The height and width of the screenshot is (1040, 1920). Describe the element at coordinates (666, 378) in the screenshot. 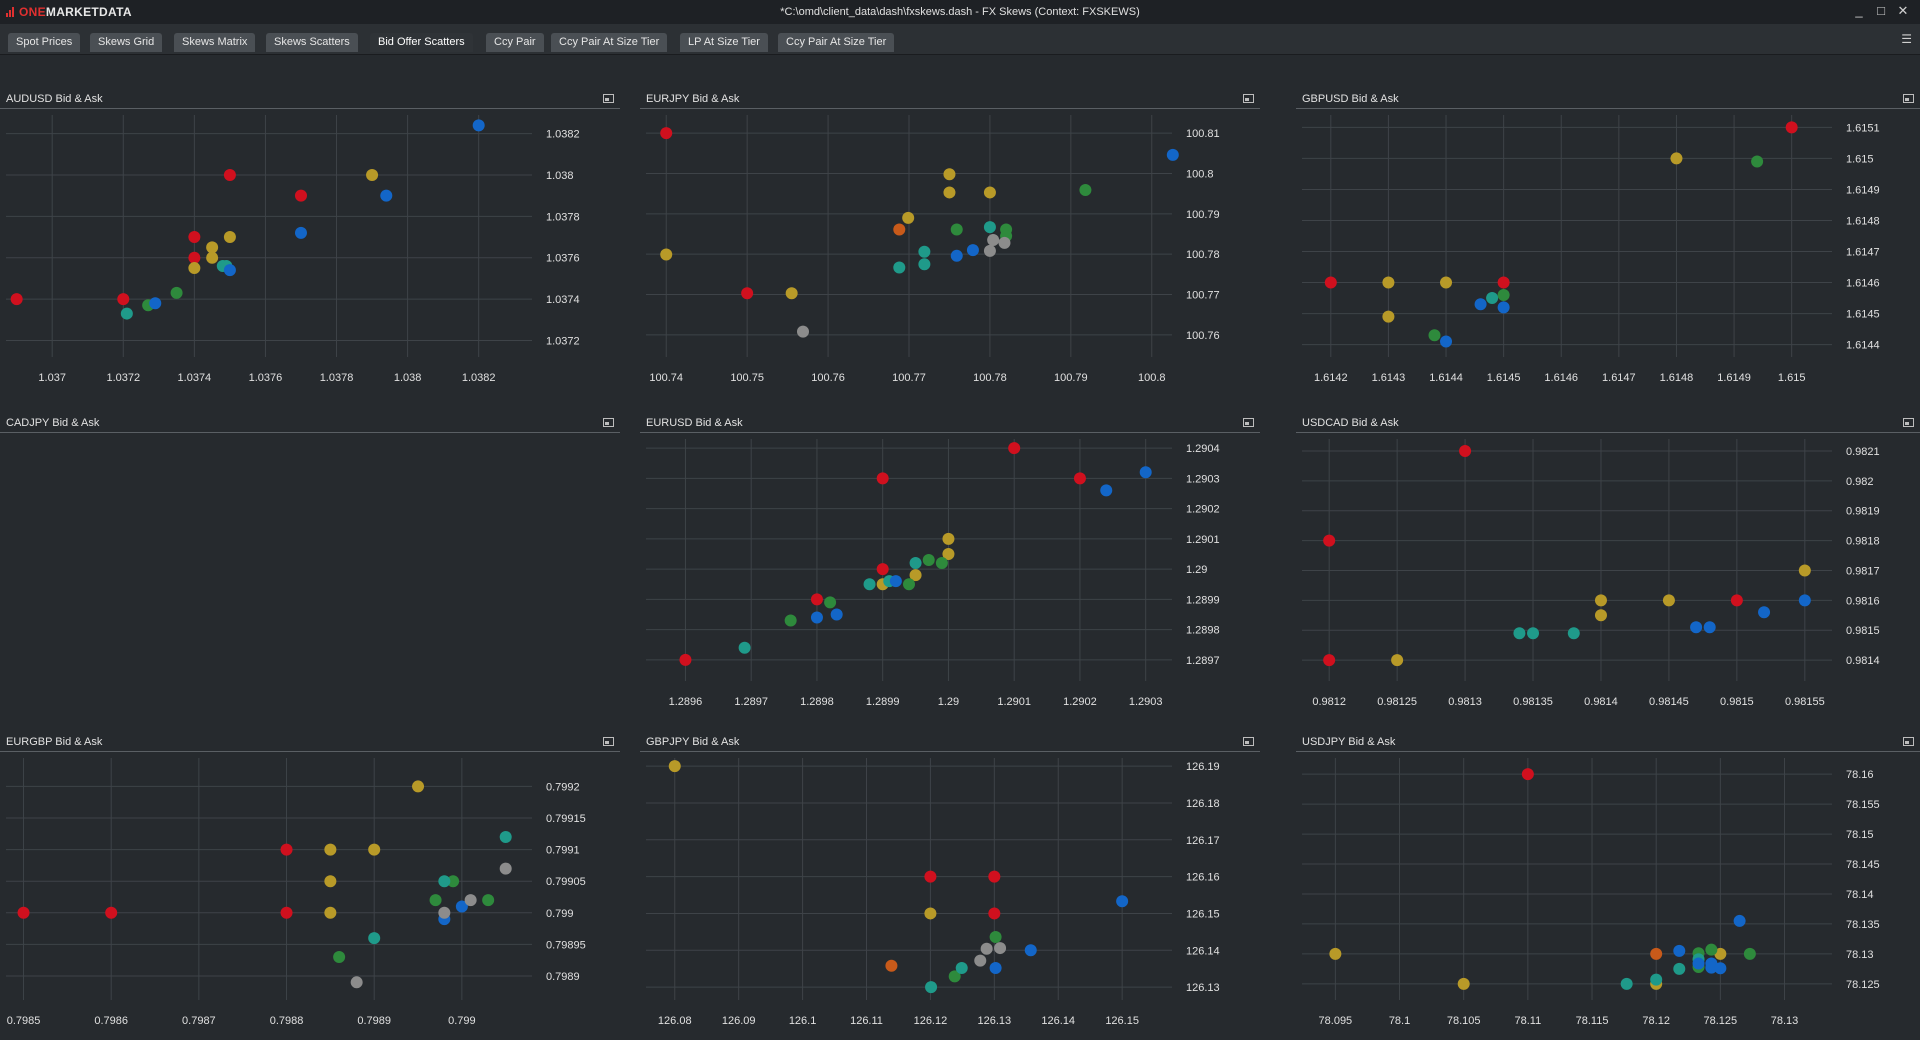

I see `x-tick-label: 100.74` at that location.